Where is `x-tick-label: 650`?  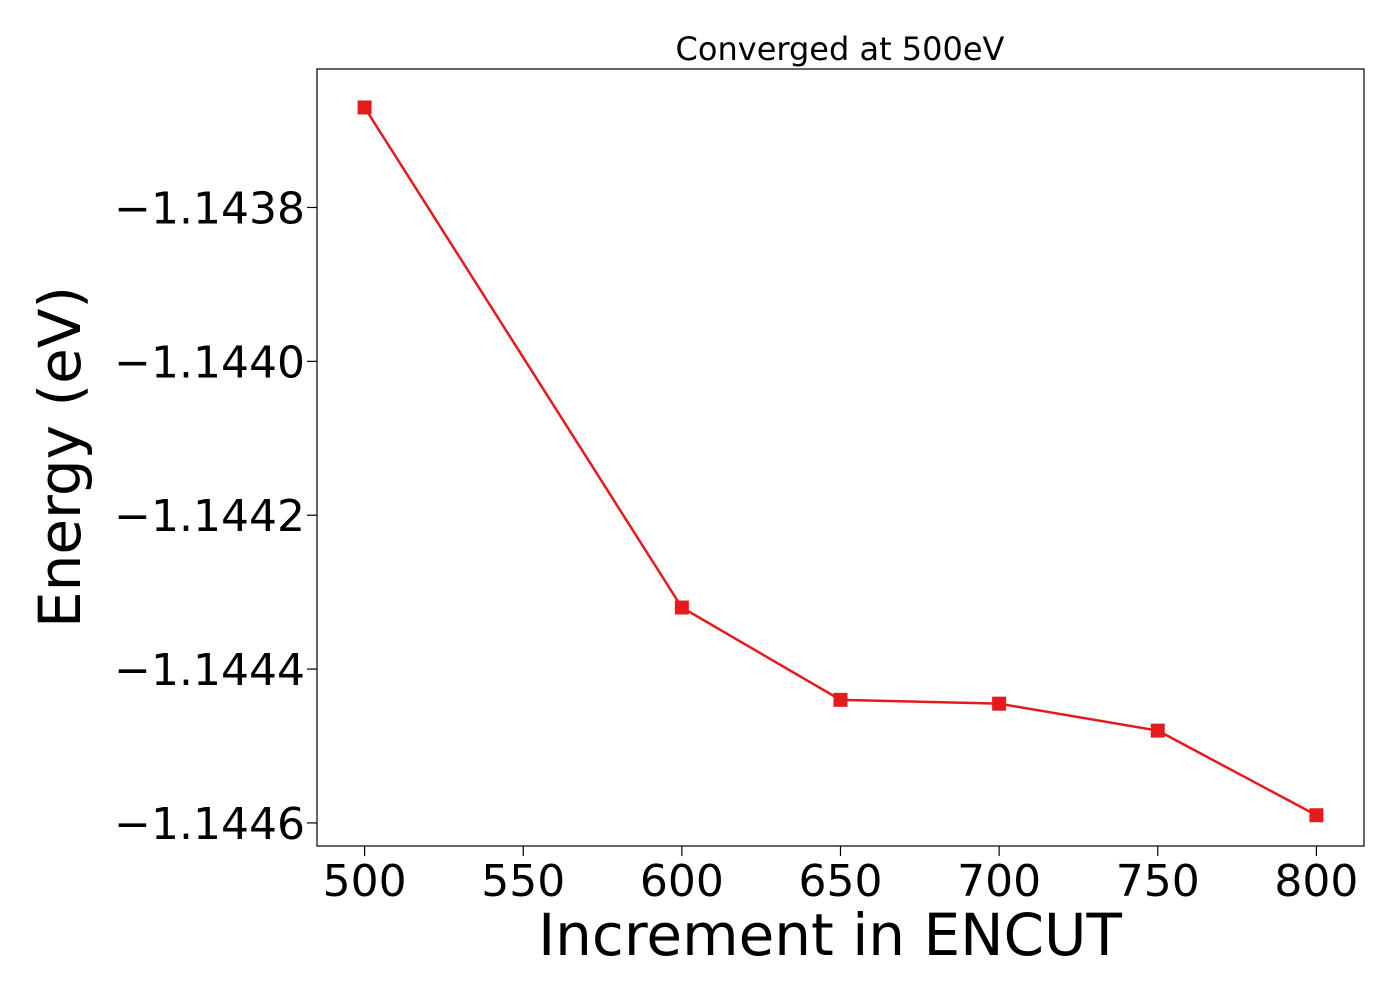
x-tick-label: 650 is located at coordinates (841, 881).